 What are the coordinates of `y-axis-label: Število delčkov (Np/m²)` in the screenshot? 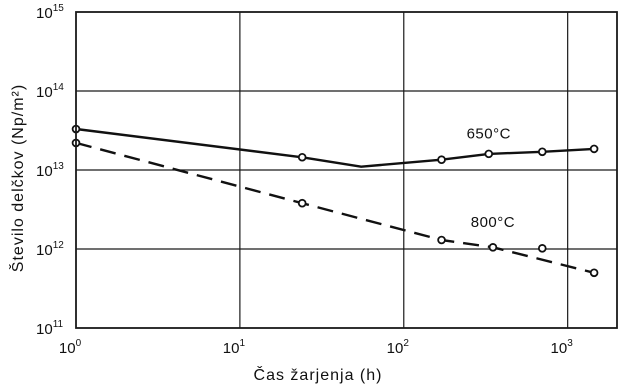 It's located at (17, 178).